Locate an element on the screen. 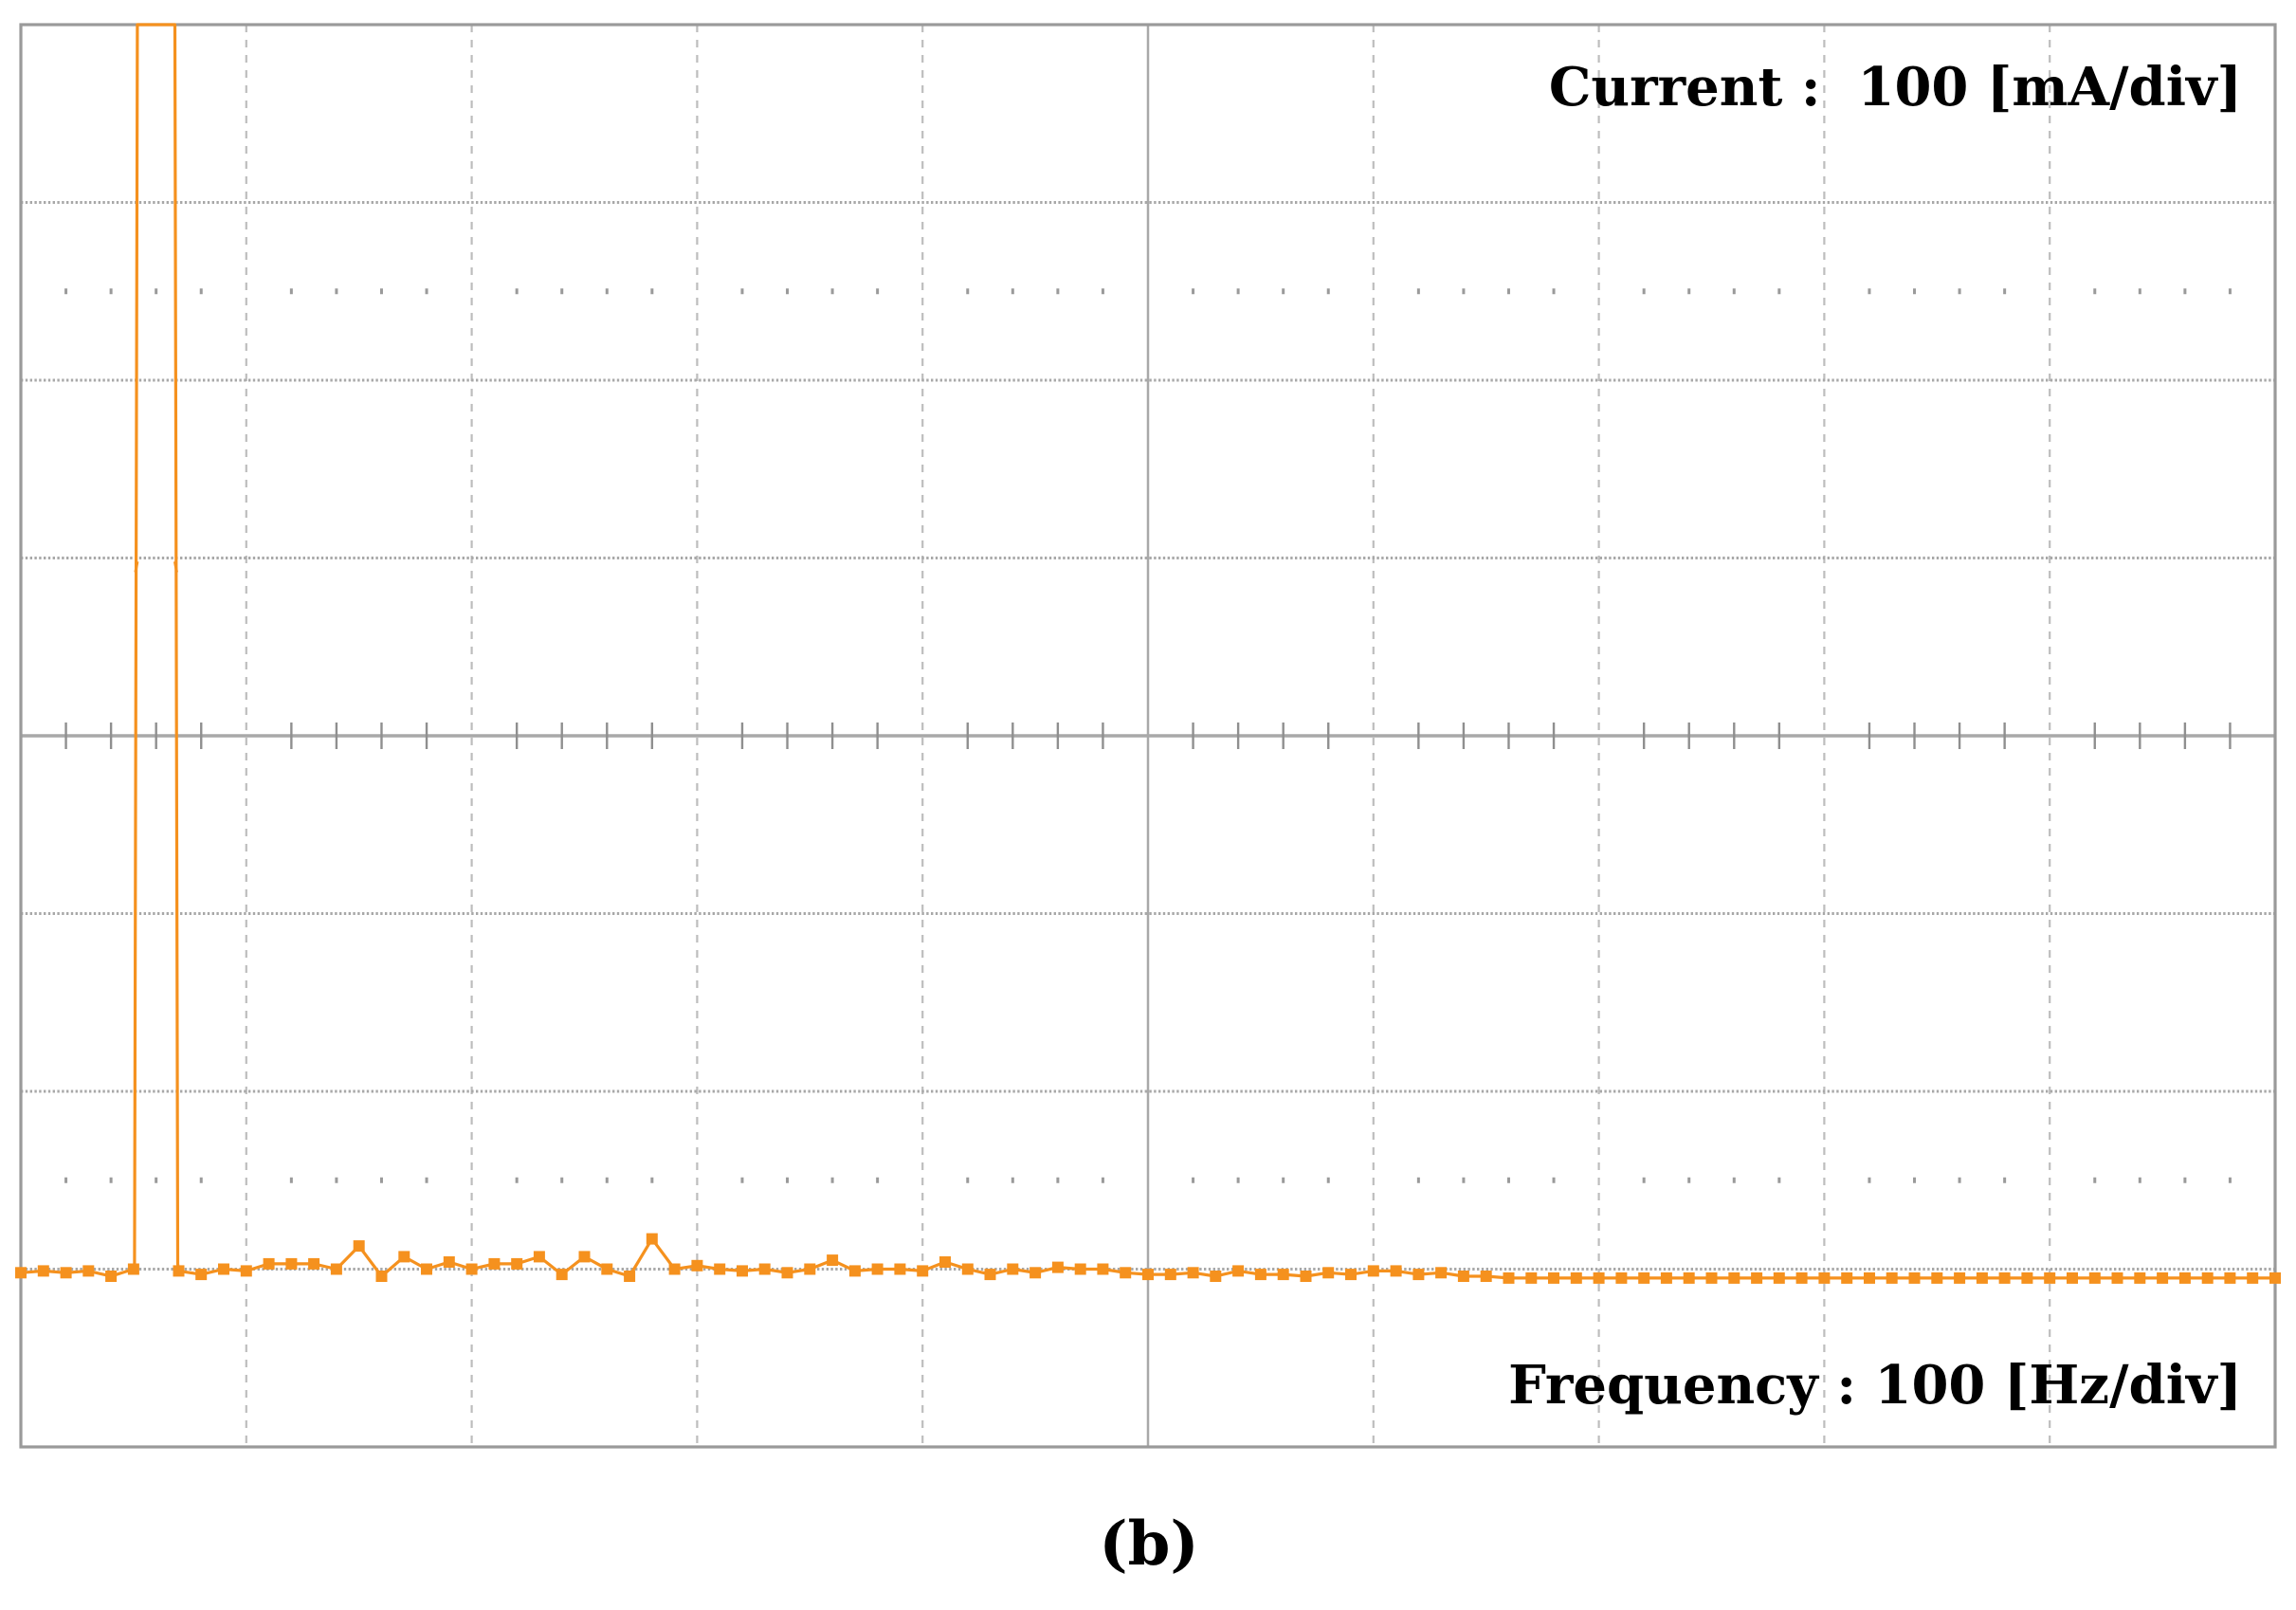 This screenshot has width=2296, height=1610. horizontal-scale-label: Frequency : 100 [Hz/div] is located at coordinates (1875, 1385).